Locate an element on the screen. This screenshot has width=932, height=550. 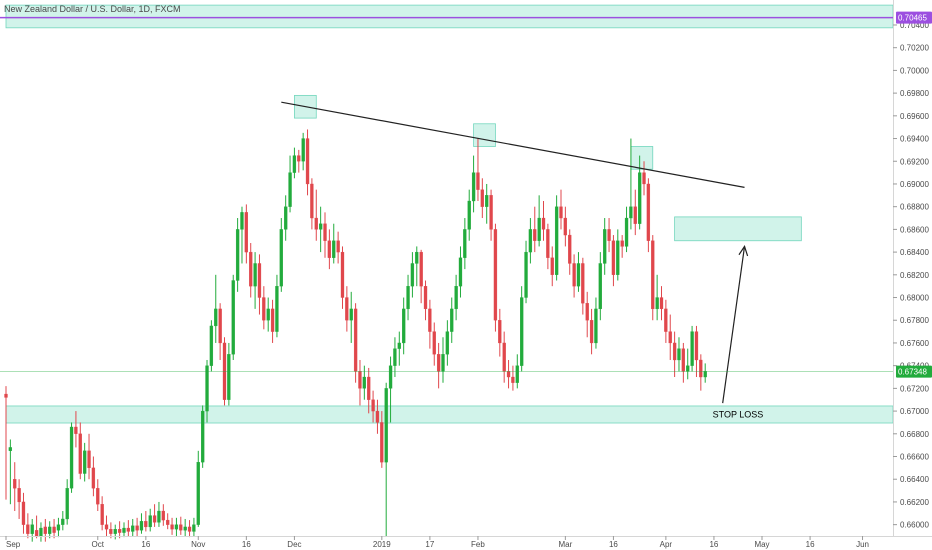
price-tick-label: 0.69000 is located at coordinates (914, 184).